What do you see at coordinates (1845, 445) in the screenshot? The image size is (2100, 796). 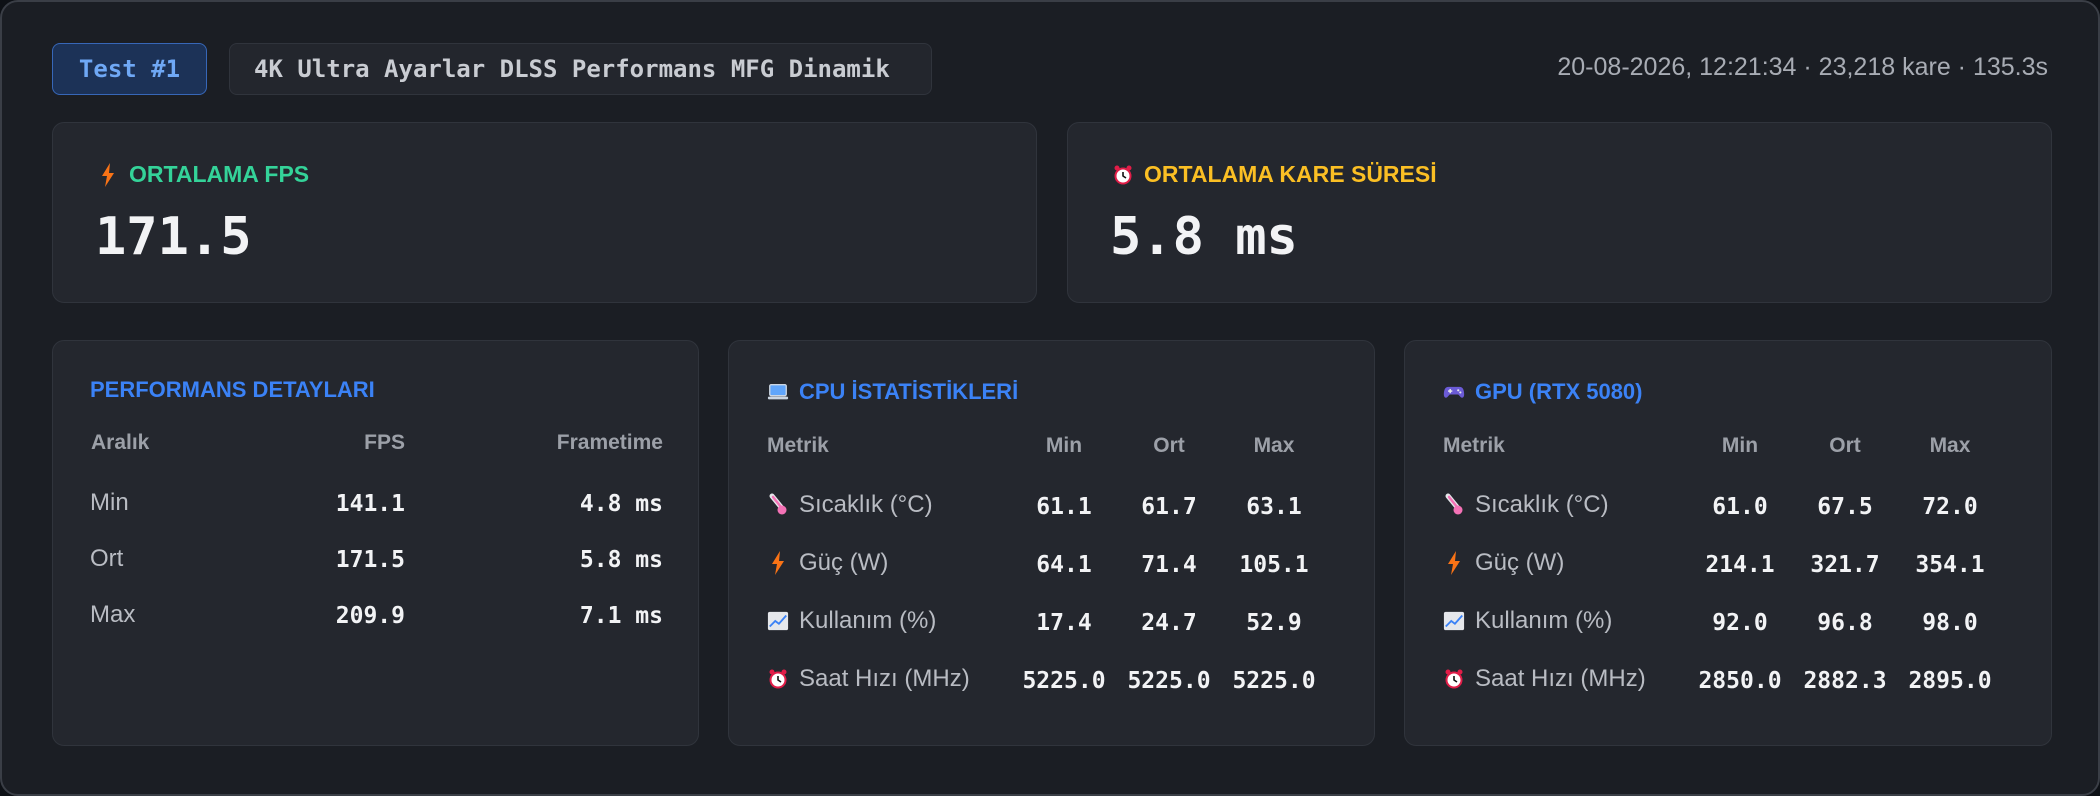 I see `gpu-column-header-avg: Ort` at bounding box center [1845, 445].